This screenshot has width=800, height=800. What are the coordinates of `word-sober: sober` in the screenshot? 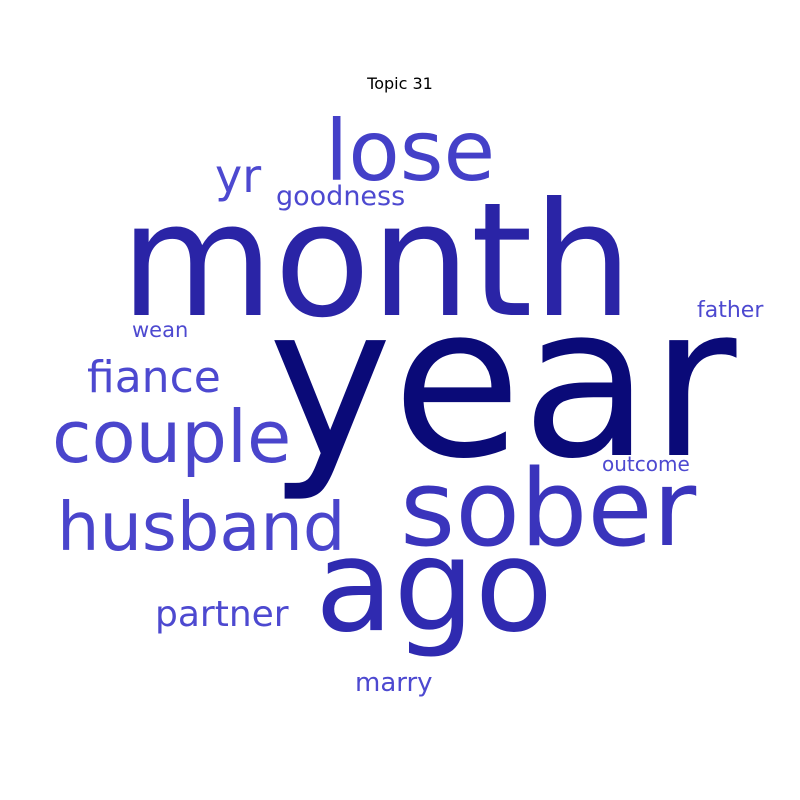 It's located at (548, 508).